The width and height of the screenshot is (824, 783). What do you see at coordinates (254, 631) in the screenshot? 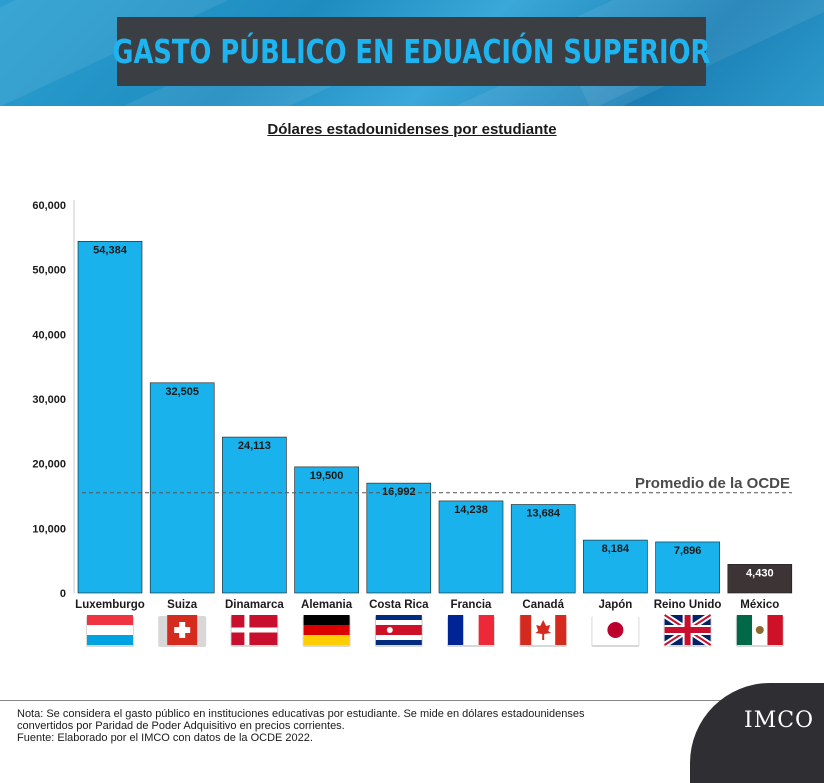
I see `denmark-flag-icon` at bounding box center [254, 631].